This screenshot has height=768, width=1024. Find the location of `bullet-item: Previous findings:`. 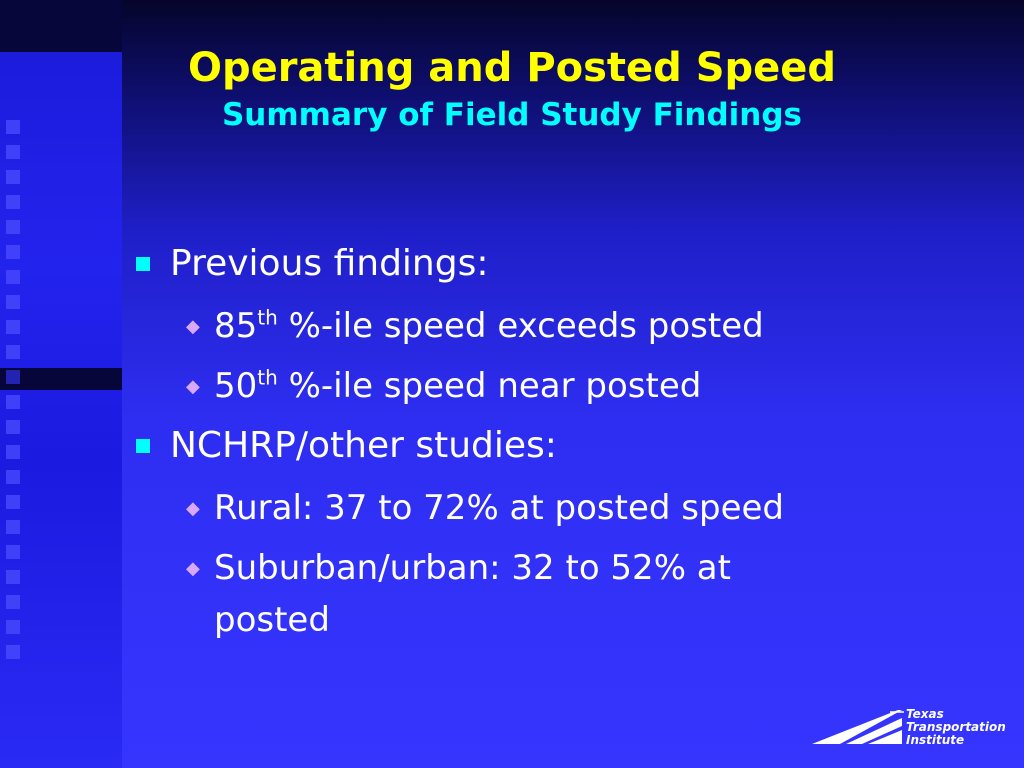

bullet-item: Previous findings: is located at coordinates (540, 264).